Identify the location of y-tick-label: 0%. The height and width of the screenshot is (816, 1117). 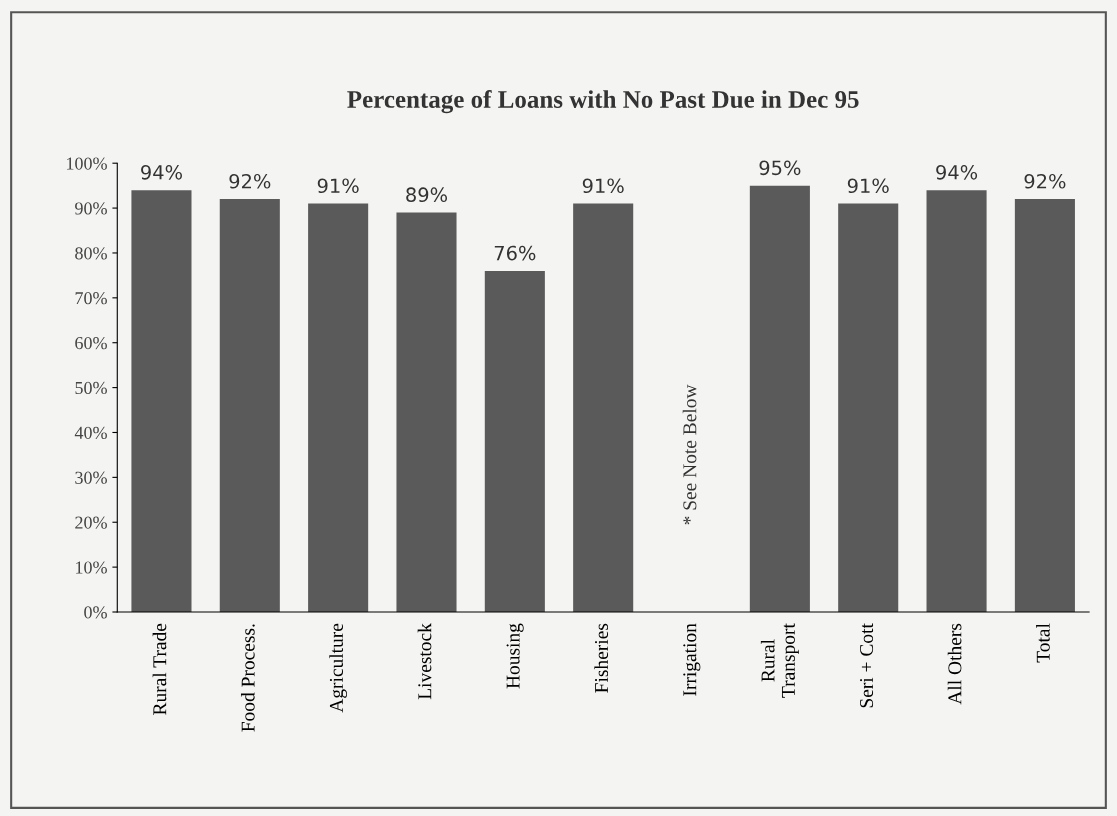
(95, 612).